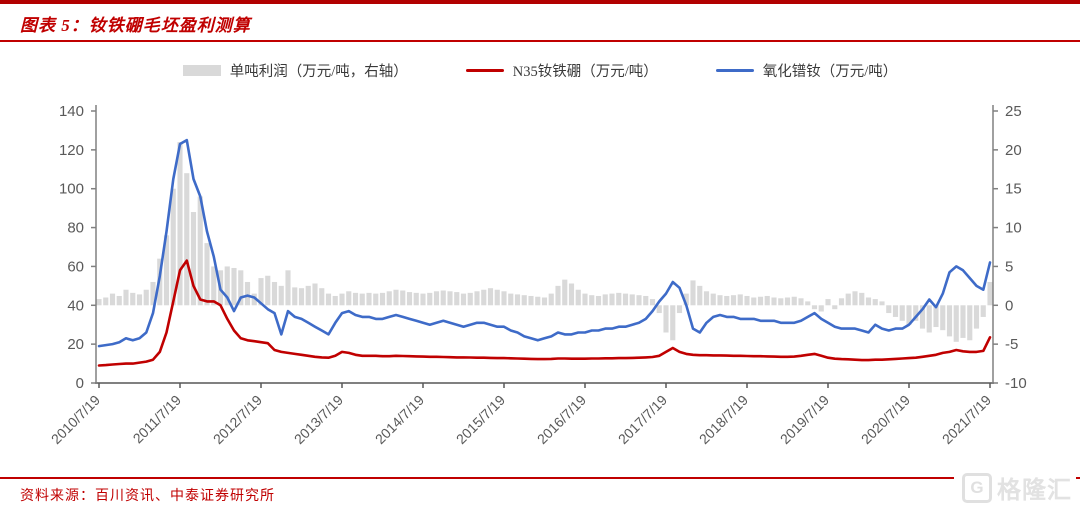 The height and width of the screenshot is (508, 1080). I want to click on chart-legend: 单吨利润（万元/吨，右轴） N35钕铁硼（万元/吨） 氧化镨钕（万元/吨）, so click(540, 70).